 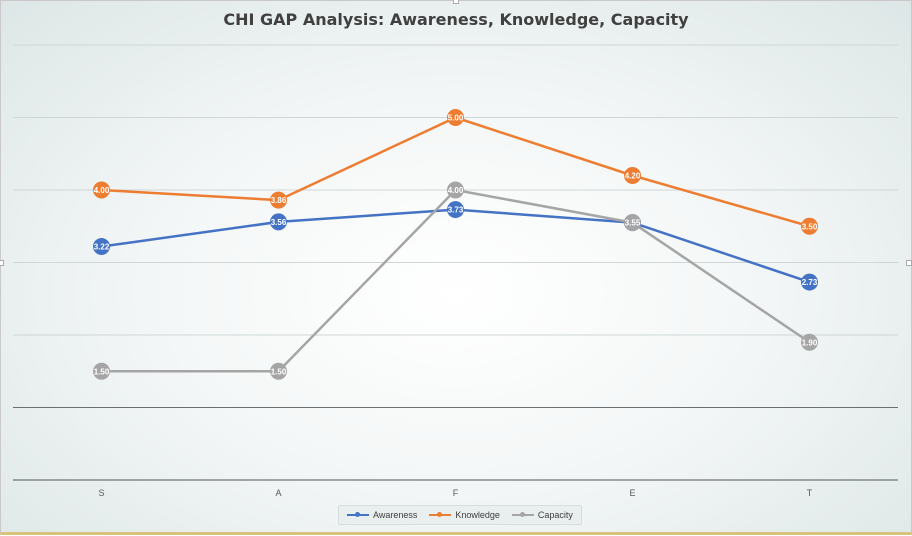 I want to click on x-tick-label: F, so click(x=456, y=493).